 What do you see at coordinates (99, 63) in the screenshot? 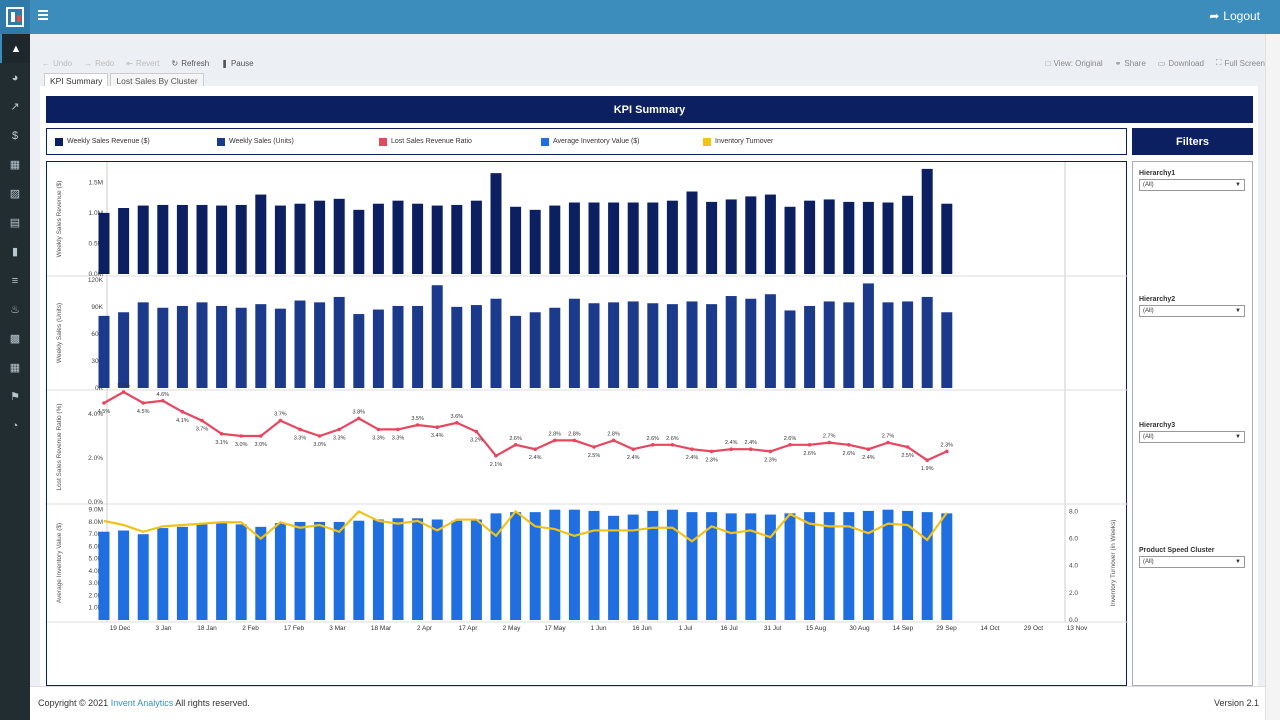
I see `redo-button: → Redo` at bounding box center [99, 63].